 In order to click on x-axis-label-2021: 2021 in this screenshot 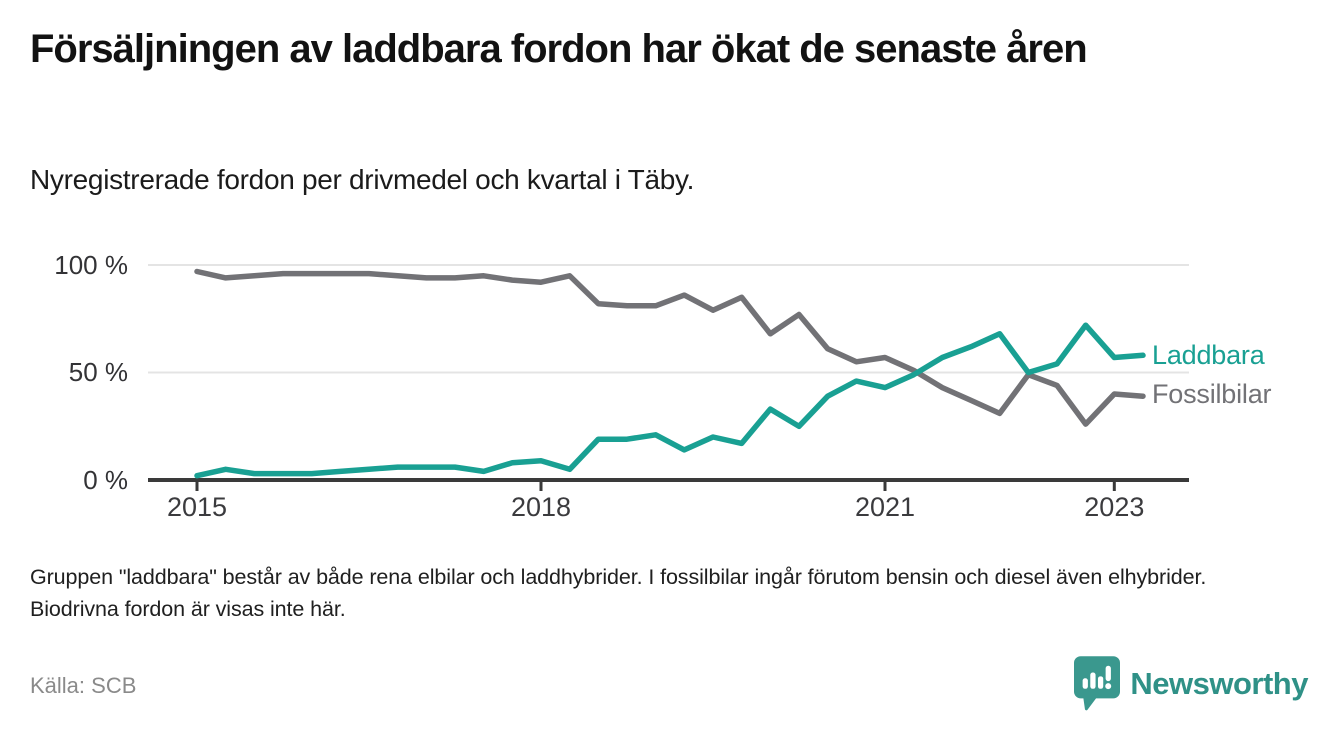, I will do `click(885, 507)`.